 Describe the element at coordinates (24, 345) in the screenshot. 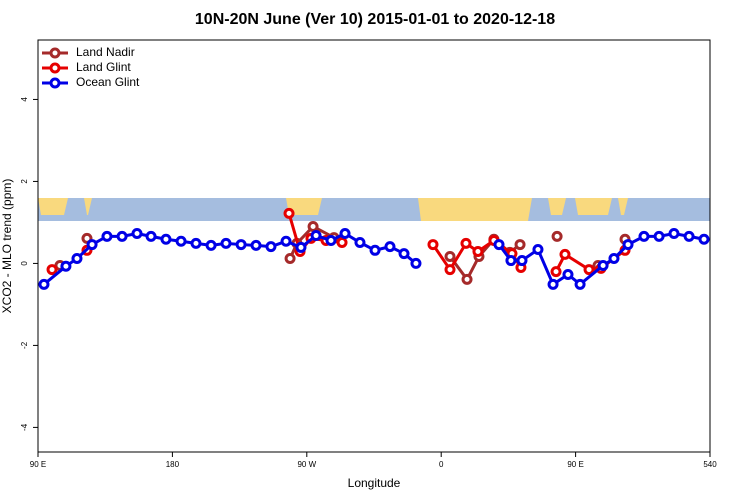

I see `y-tick-label: -2` at that location.